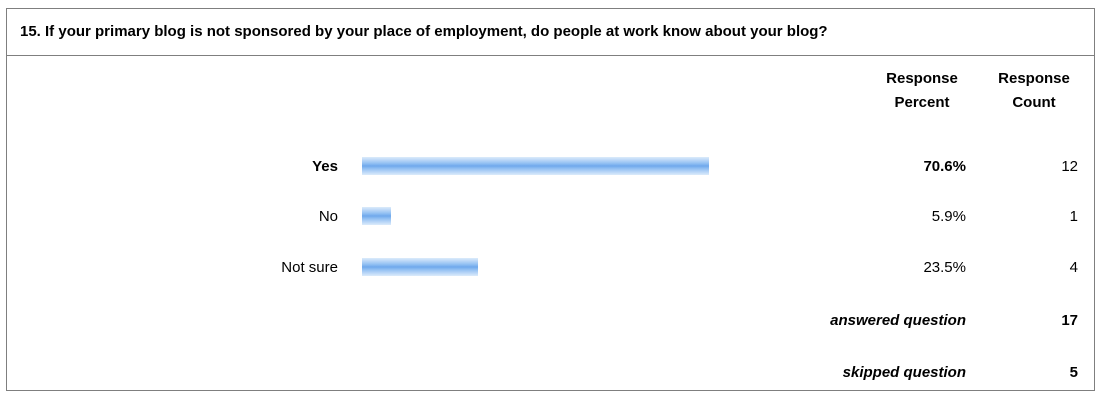 This screenshot has width=1102, height=402. What do you see at coordinates (944, 267) in the screenshot?
I see `response-percent: 23.5%` at bounding box center [944, 267].